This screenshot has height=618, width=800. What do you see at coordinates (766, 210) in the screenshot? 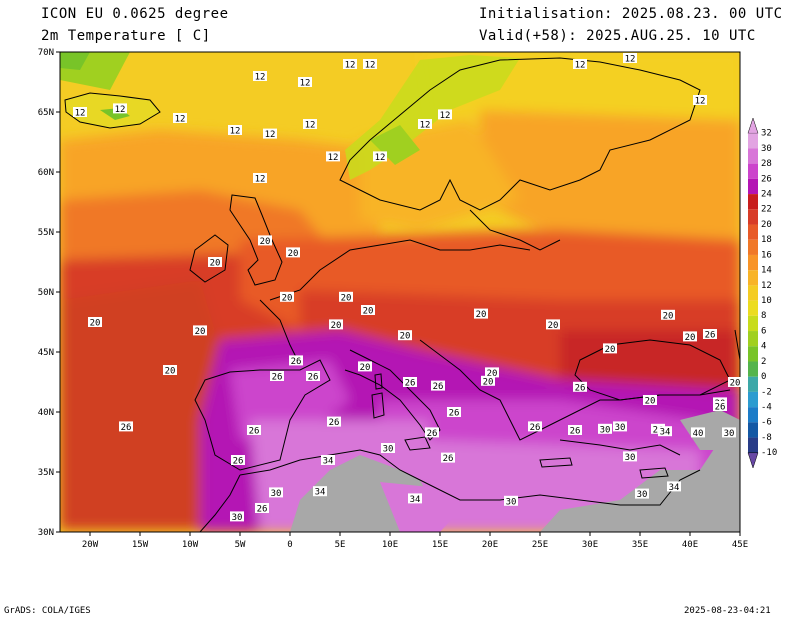
I see `colorbar-label: 22` at bounding box center [766, 210].